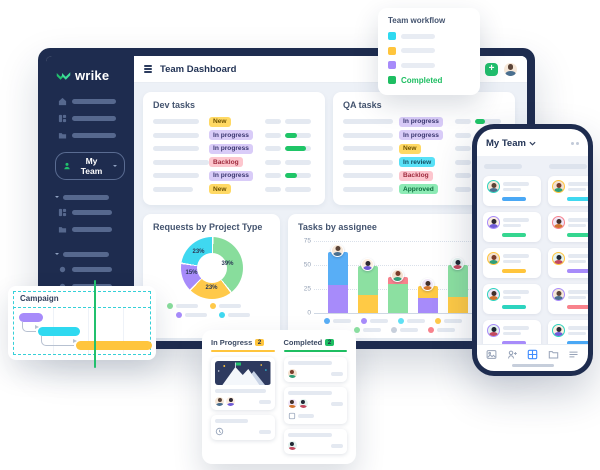 The height and width of the screenshot is (470, 600). I want to click on more-options-icon, so click(574, 143).